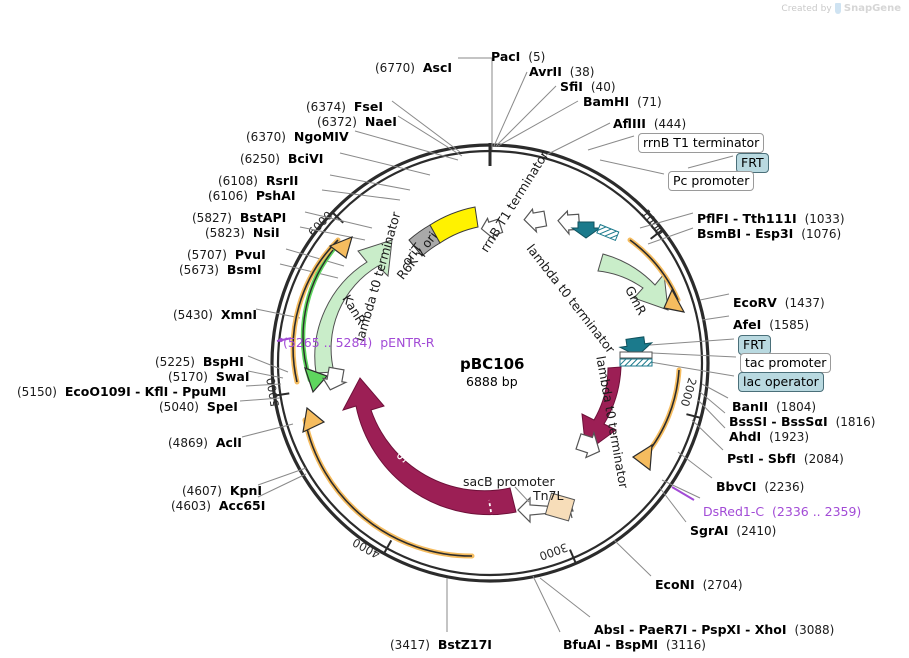  I want to click on restriction-site-label: (5170) SwaI, so click(209, 377).